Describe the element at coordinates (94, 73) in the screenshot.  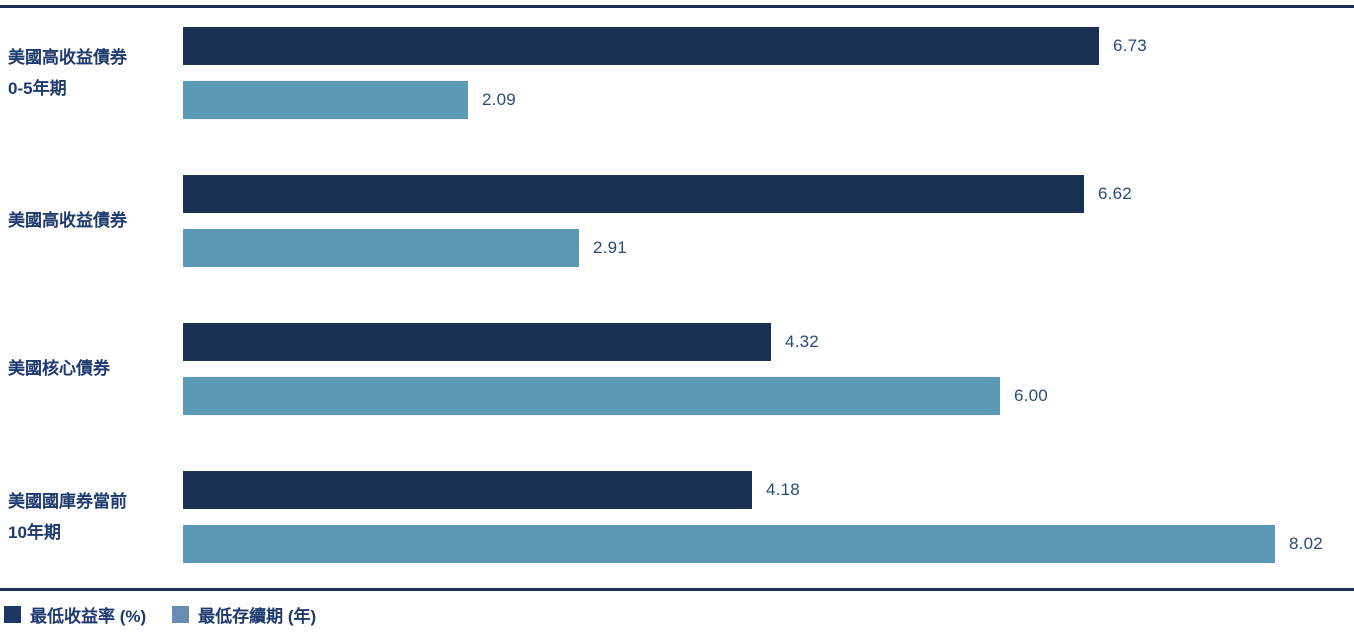
I see `category-label: 美國高收益債券 0-5年期` at that location.